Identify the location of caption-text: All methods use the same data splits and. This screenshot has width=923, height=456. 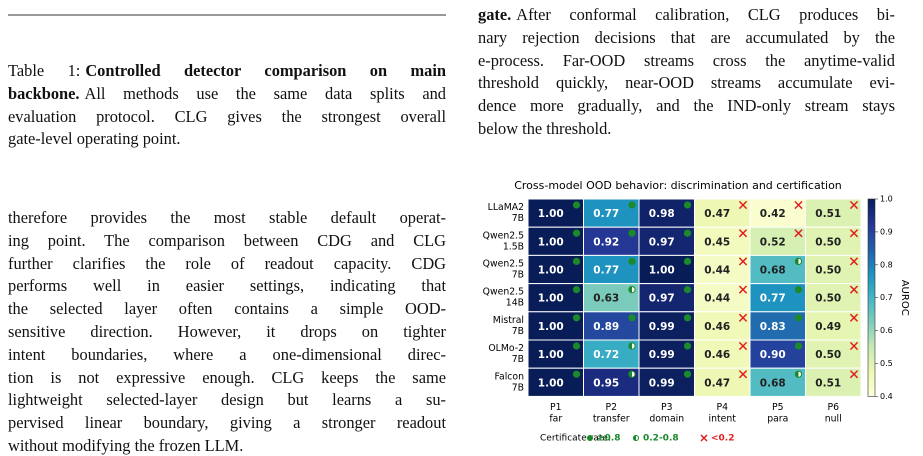
(265, 93).